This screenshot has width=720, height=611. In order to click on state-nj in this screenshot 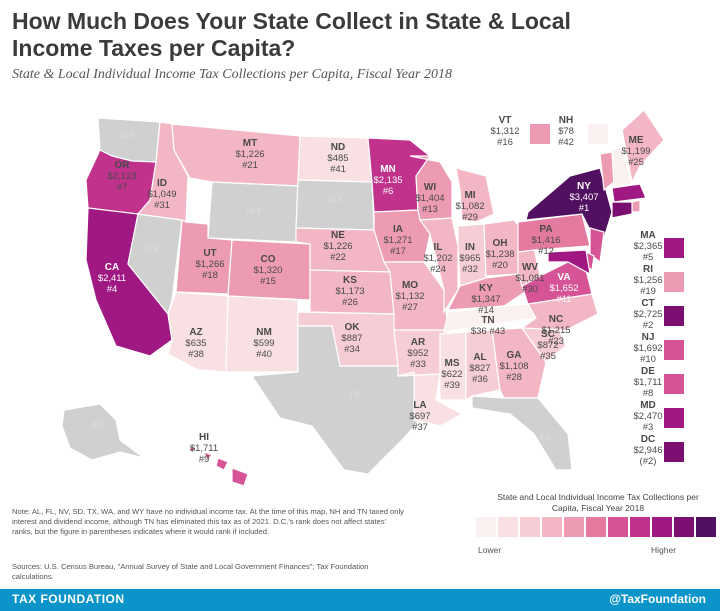, I will do `click(597, 245)`.